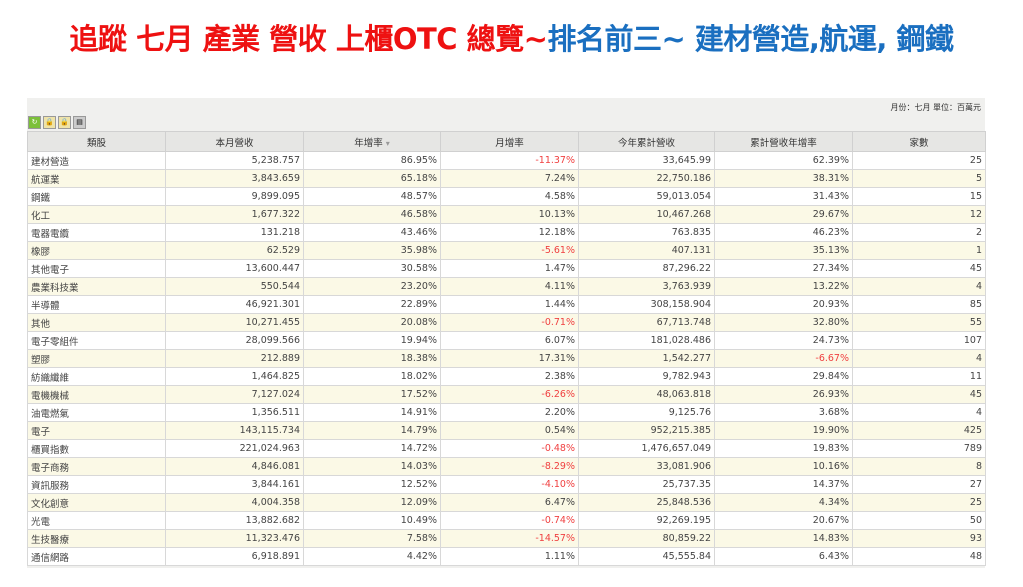 The height and width of the screenshot is (587, 1023). I want to click on industry-cell: 半導體, so click(96, 304).